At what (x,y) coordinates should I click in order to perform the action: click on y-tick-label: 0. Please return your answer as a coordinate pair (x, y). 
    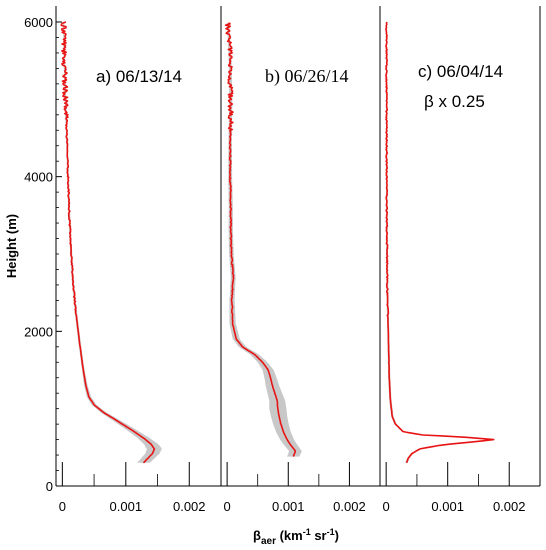
    Looking at the image, I should click on (49, 486).